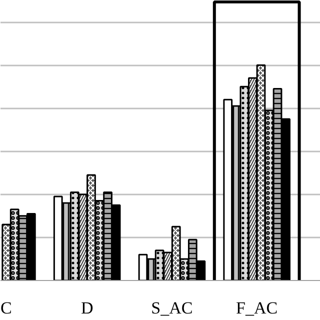 This screenshot has height=320, width=320. What do you see at coordinates (87, 308) in the screenshot?
I see `x-tick-label: D` at bounding box center [87, 308].